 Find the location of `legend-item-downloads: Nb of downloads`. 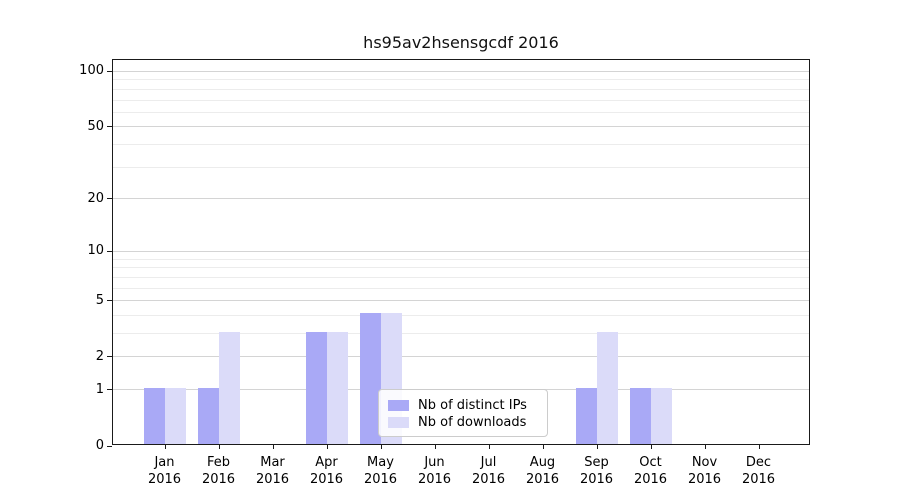

legend-item-downloads: Nb of downloads is located at coordinates (463, 422).